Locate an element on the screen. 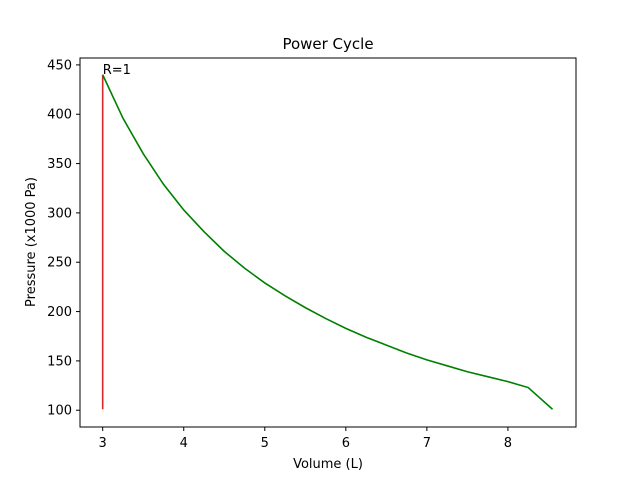 The width and height of the screenshot is (640, 480). annotation-layer: R=1 is located at coordinates (117, 70).